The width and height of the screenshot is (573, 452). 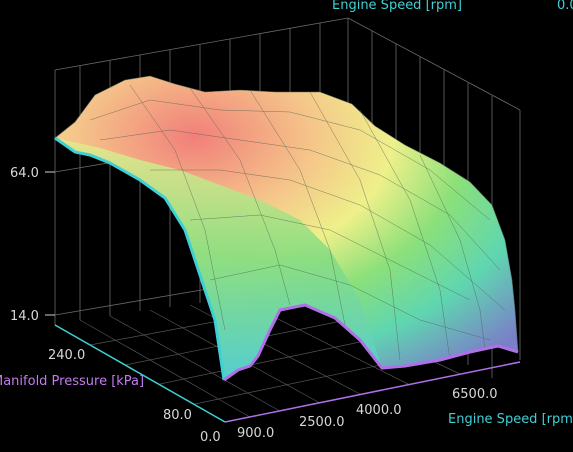 I want to click on y-axis-line, so click(x=140, y=373).